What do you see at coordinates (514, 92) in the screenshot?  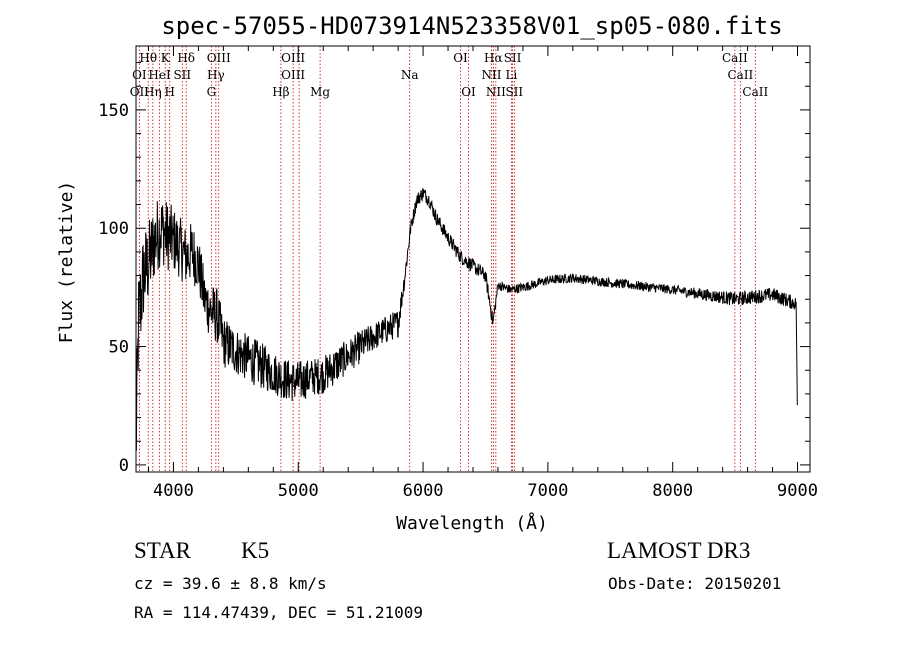 I see `line-label-row3-8: SII` at bounding box center [514, 92].